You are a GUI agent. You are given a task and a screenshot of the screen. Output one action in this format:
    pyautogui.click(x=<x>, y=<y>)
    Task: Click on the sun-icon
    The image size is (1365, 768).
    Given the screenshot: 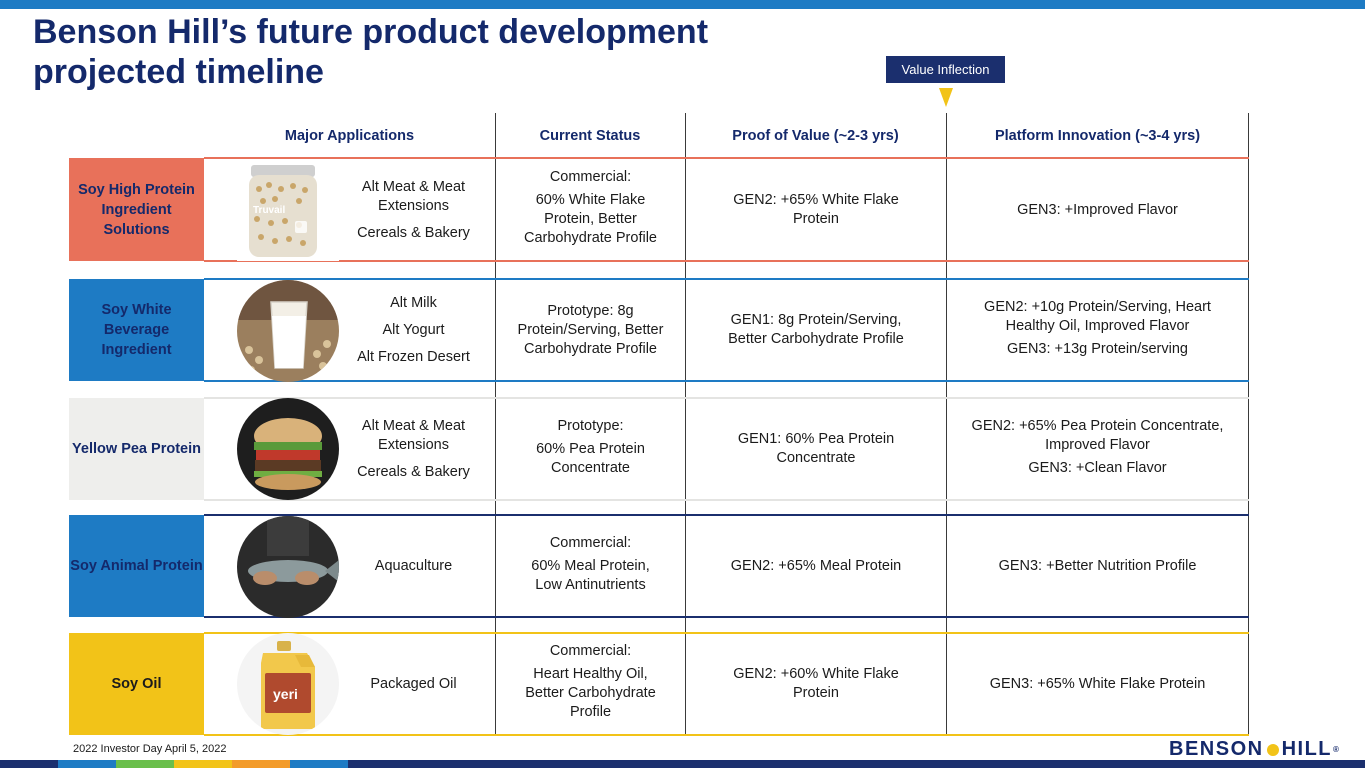 What is the action you would take?
    pyautogui.click(x=1272, y=749)
    